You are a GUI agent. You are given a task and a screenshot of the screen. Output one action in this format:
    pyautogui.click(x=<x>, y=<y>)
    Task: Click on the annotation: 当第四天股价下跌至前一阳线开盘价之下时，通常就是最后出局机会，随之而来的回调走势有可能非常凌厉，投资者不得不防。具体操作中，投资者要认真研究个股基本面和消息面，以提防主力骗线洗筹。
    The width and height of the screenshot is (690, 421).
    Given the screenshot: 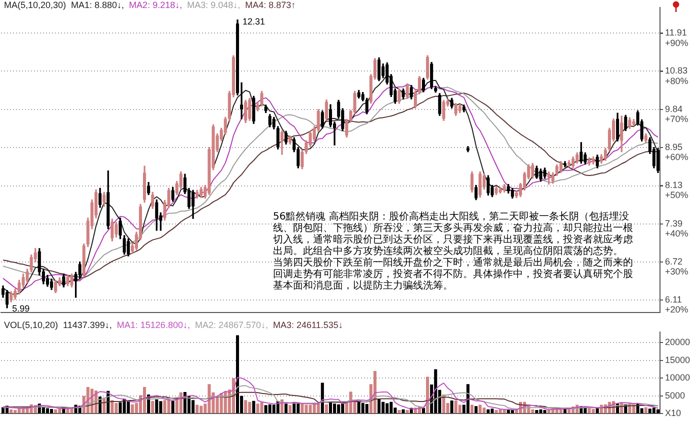 What is the action you would take?
    pyautogui.click(x=453, y=274)
    